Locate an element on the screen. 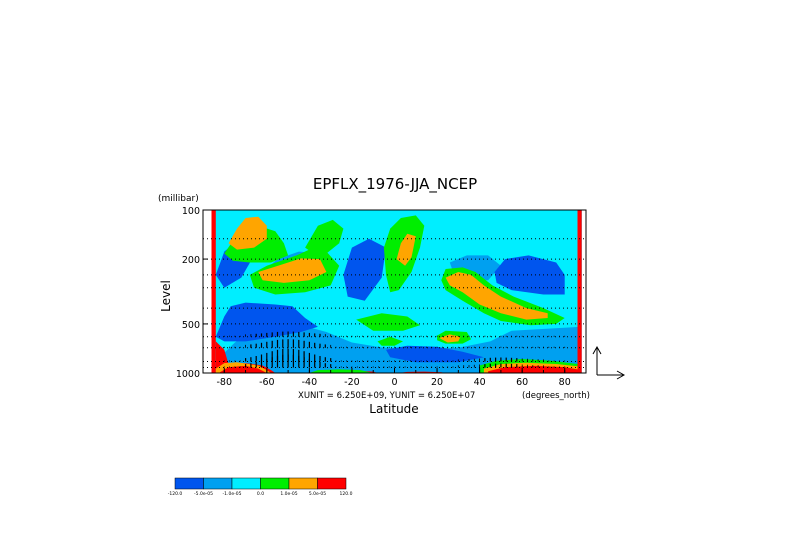 The image size is (789, 558). y-tick-label: 100 is located at coordinates (191, 211).